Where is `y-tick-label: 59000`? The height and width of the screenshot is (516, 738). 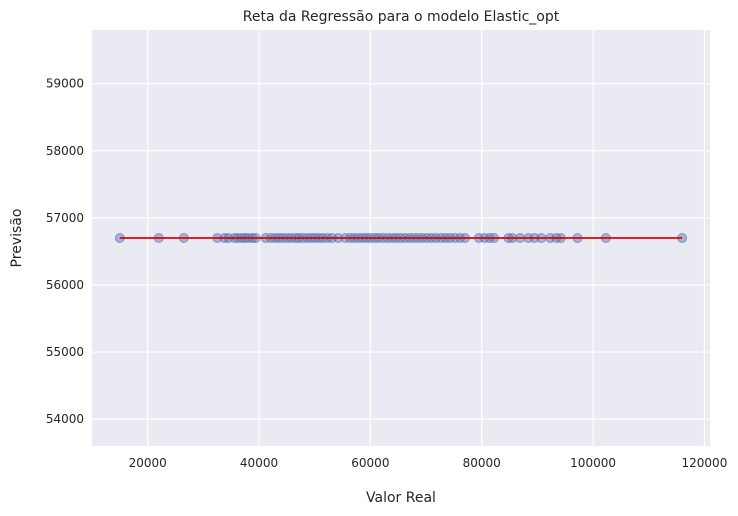 y-tick-label: 59000 is located at coordinates (65, 84).